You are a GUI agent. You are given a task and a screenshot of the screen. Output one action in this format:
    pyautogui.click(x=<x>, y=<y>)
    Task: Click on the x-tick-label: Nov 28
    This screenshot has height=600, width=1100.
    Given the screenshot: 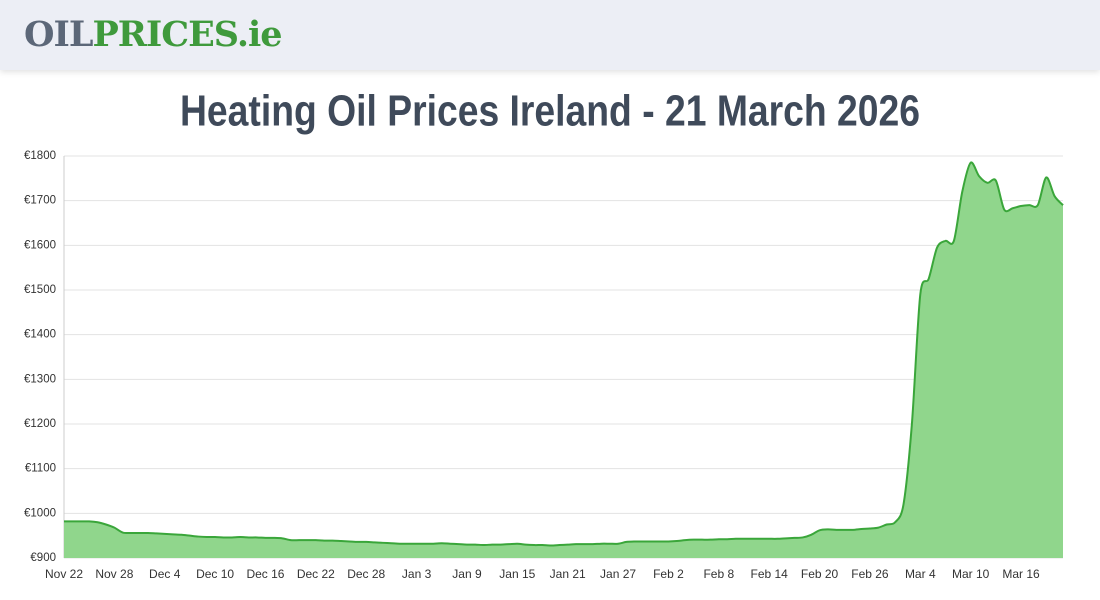 What is the action you would take?
    pyautogui.click(x=114, y=574)
    